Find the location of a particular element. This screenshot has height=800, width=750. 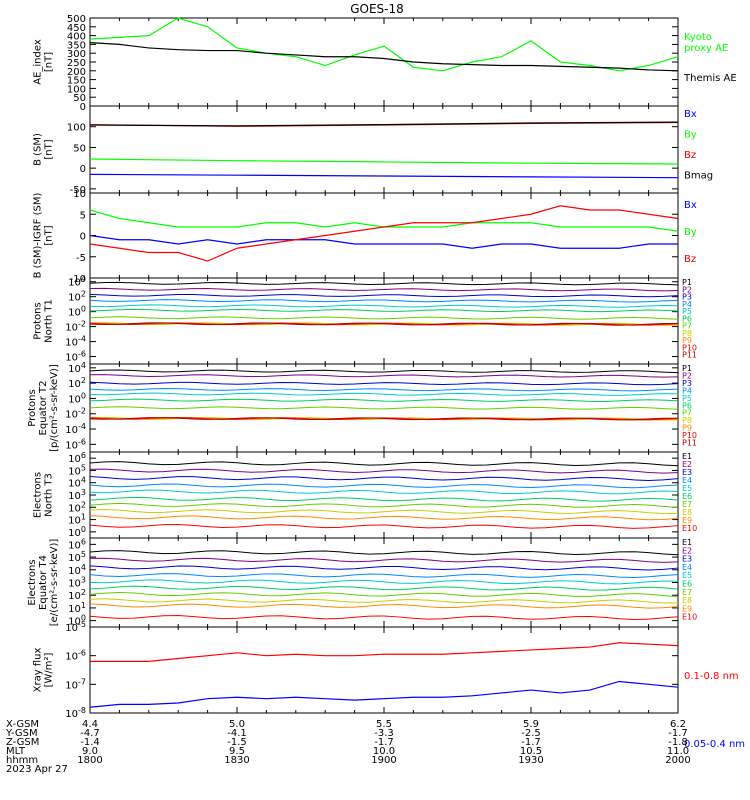

y-tick-label: 10⁵ is located at coordinates (77, 557).